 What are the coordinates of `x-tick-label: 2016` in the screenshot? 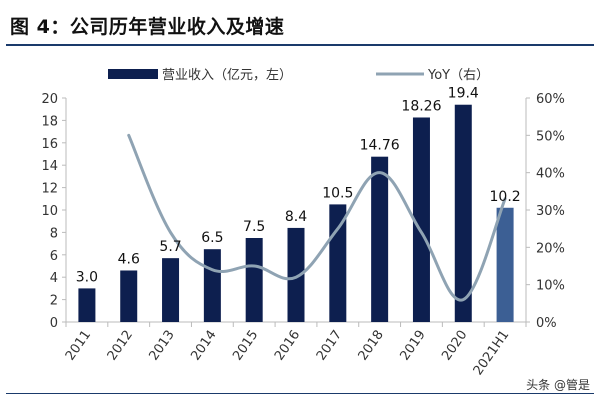 It's located at (287, 346).